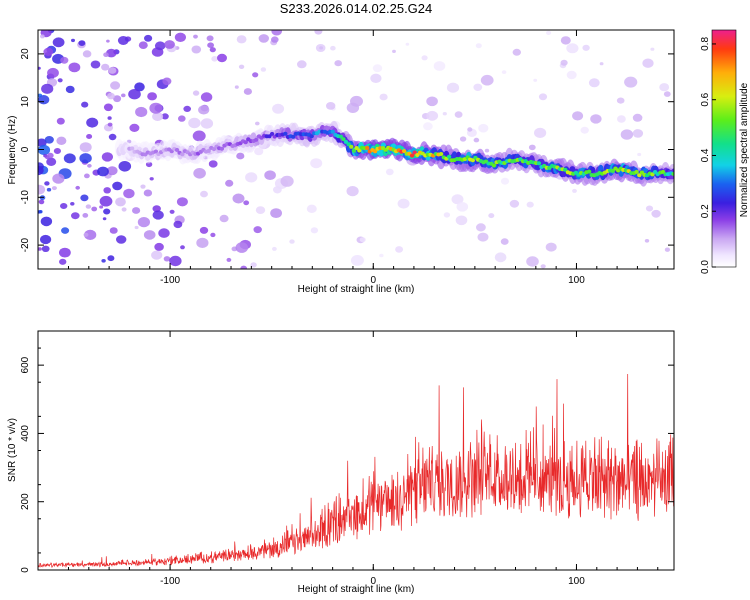 This screenshot has height=600, width=750. Describe the element at coordinates (25, 433) in the screenshot. I see `y-tick-label: 400` at that location.